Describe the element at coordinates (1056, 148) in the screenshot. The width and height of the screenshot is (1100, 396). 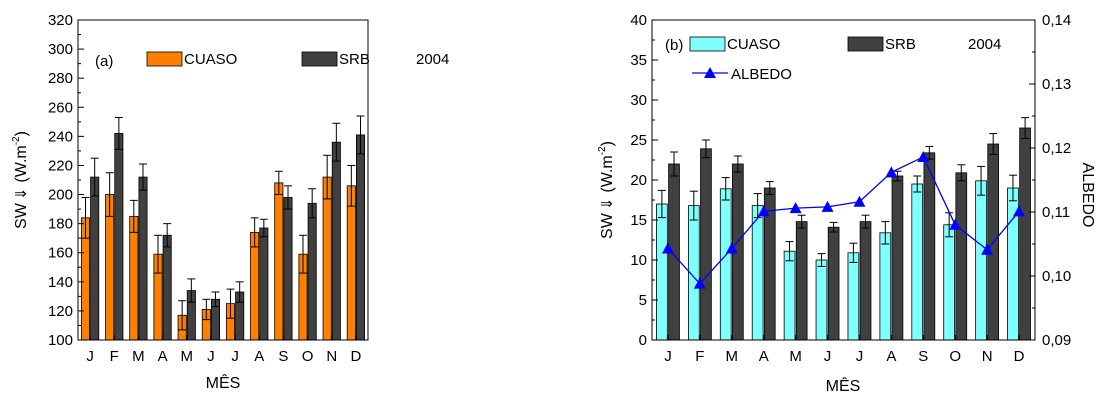
I see `panel-b-y2-tick-label: 0,12` at that location.